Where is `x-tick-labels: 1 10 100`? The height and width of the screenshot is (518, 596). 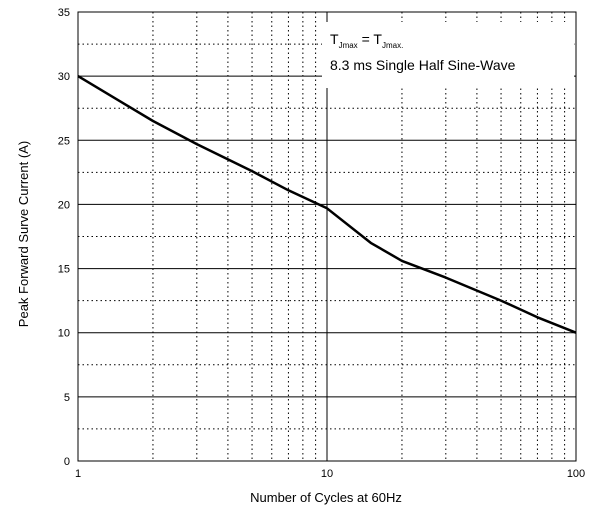 x-tick-labels: 1 10 100 is located at coordinates (330, 474).